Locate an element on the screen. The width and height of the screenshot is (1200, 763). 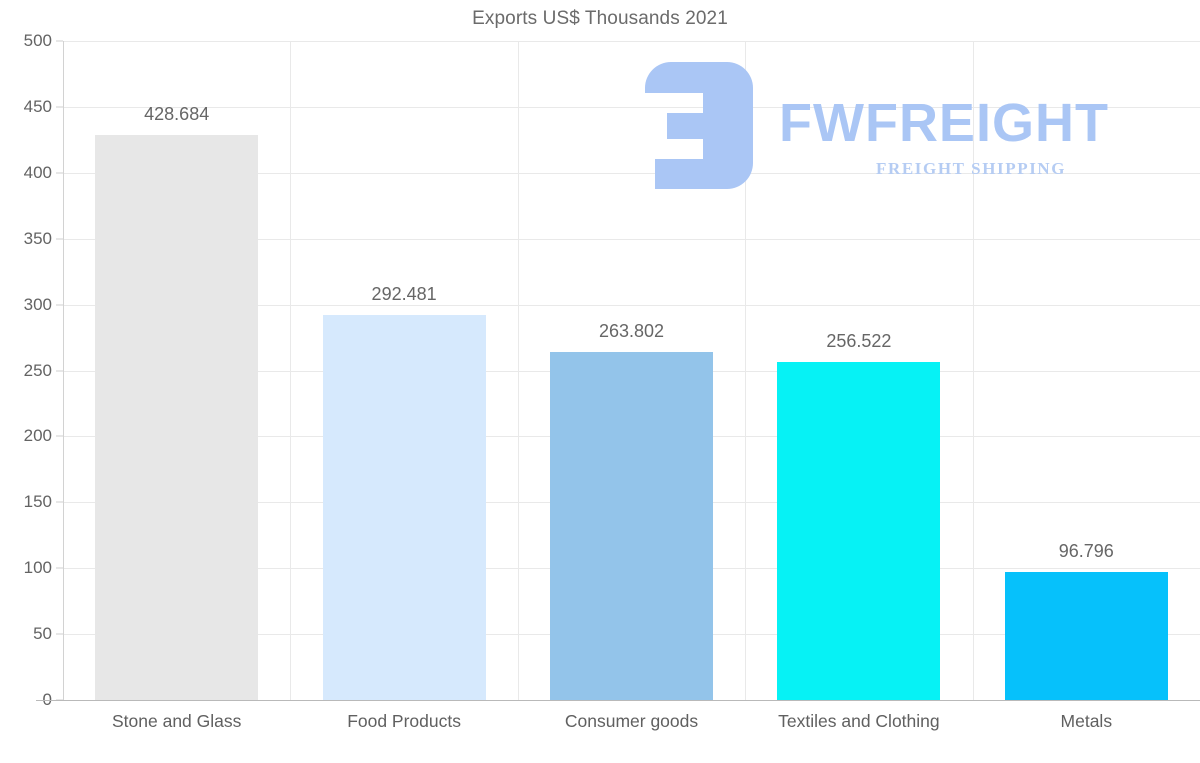
y-axis-tick-label: 300 is located at coordinates (37, 304).